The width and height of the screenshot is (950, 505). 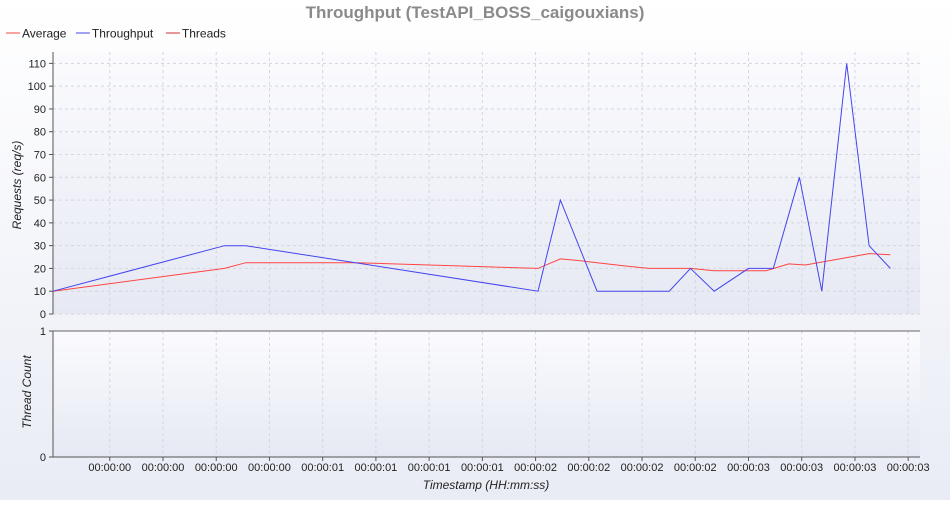 I want to click on y-tick-label: 1, so click(x=43, y=332).